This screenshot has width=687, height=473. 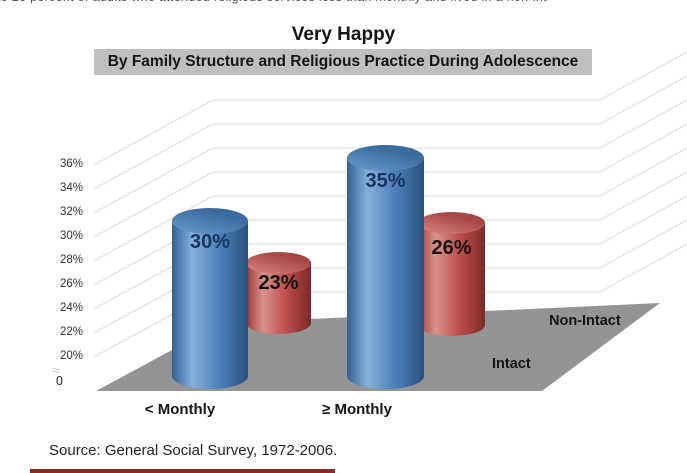 I want to click on y-axis-tick: 26%, so click(x=71, y=284).